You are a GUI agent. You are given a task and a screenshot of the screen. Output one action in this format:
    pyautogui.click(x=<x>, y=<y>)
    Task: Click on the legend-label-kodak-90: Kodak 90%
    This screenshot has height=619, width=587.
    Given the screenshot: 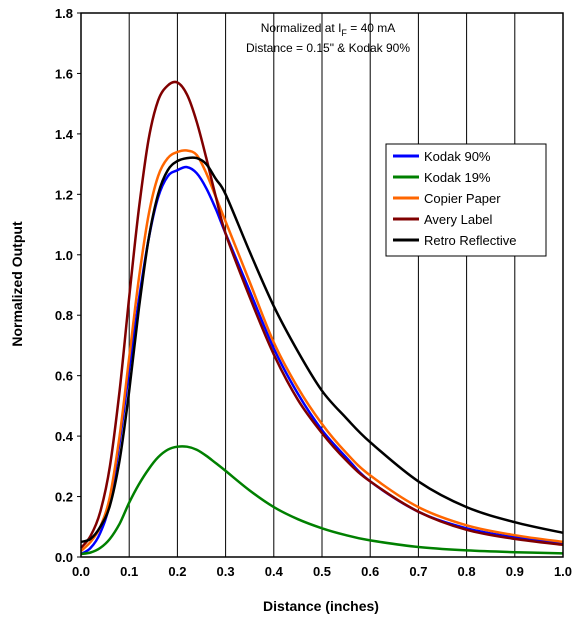 What is the action you would take?
    pyautogui.click(x=457, y=156)
    